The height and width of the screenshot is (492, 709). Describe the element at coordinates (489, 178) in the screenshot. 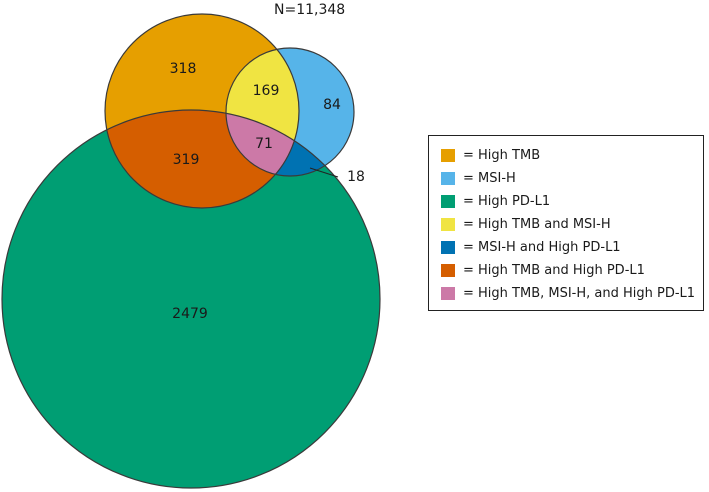

I see `legend-label: = MSI-H` at that location.